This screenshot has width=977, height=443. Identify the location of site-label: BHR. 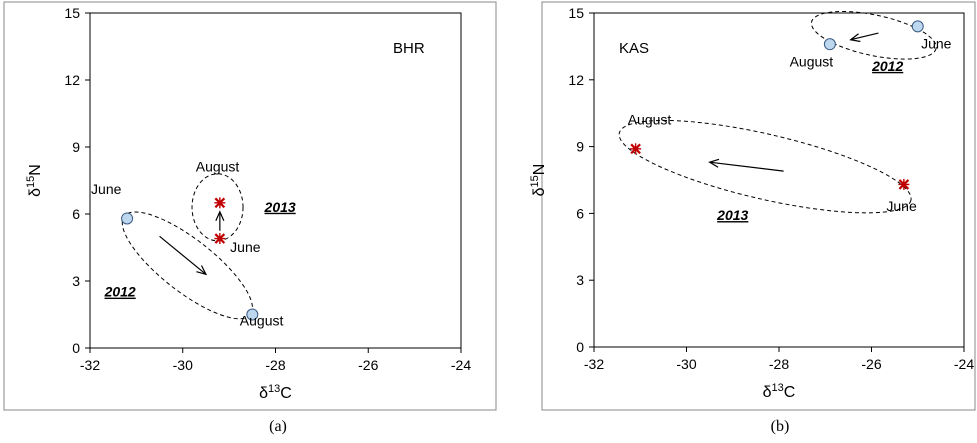
(409, 48).